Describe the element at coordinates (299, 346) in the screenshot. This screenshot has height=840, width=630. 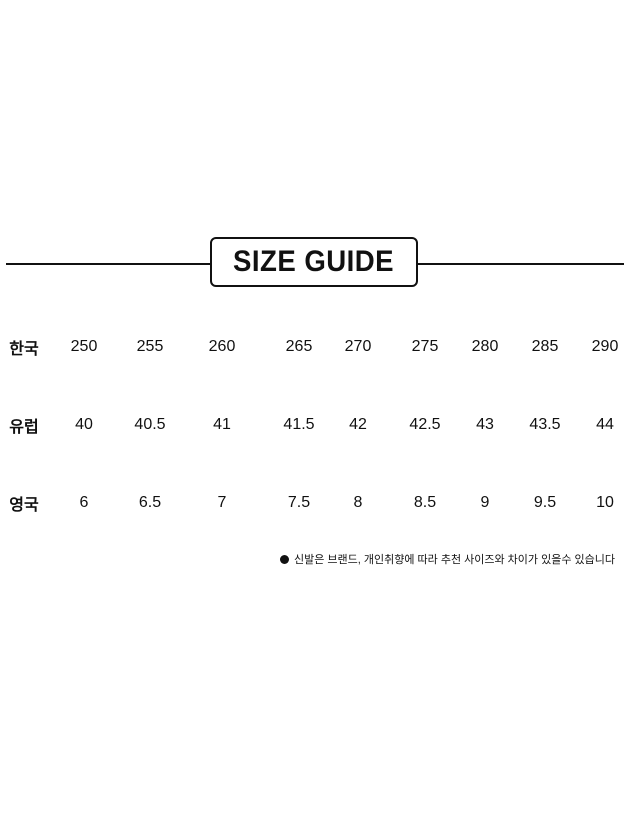
I see `size-cell: 265` at that location.